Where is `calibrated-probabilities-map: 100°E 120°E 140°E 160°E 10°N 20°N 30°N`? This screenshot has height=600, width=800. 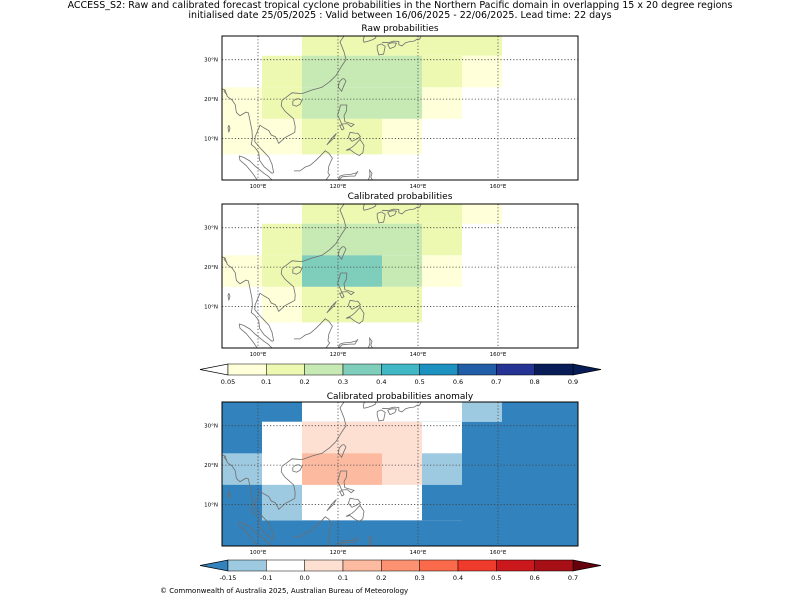 calibrated-probabilities-map: 100°E 120°E 140°E 160°E 10°N 20°N 30°N is located at coordinates (391, 280).